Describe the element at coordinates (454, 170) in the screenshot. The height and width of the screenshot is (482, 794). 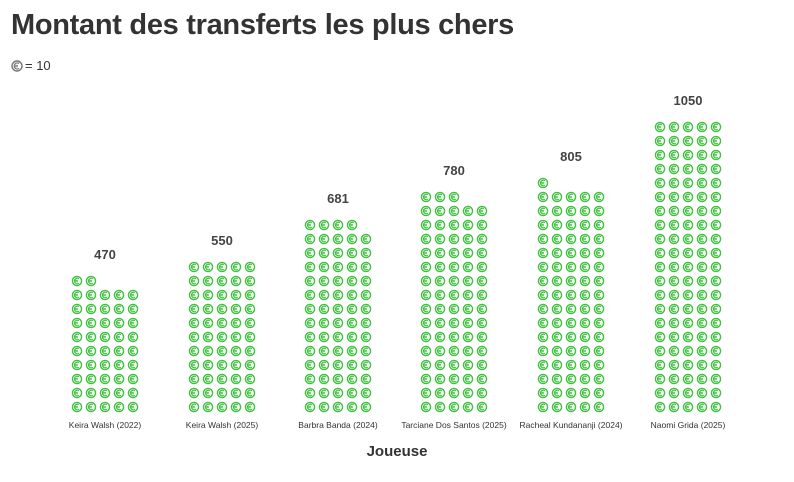
I see `value-label: 780` at that location.